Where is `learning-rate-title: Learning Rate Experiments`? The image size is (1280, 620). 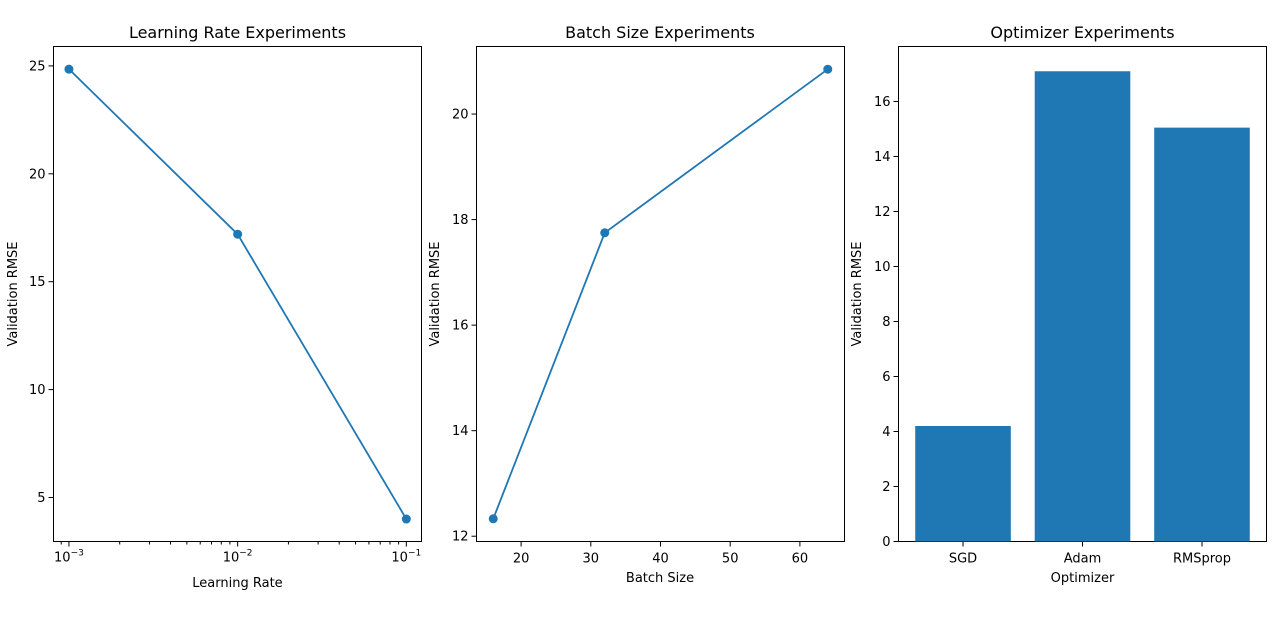 learning-rate-title: Learning Rate Experiments is located at coordinates (237, 32).